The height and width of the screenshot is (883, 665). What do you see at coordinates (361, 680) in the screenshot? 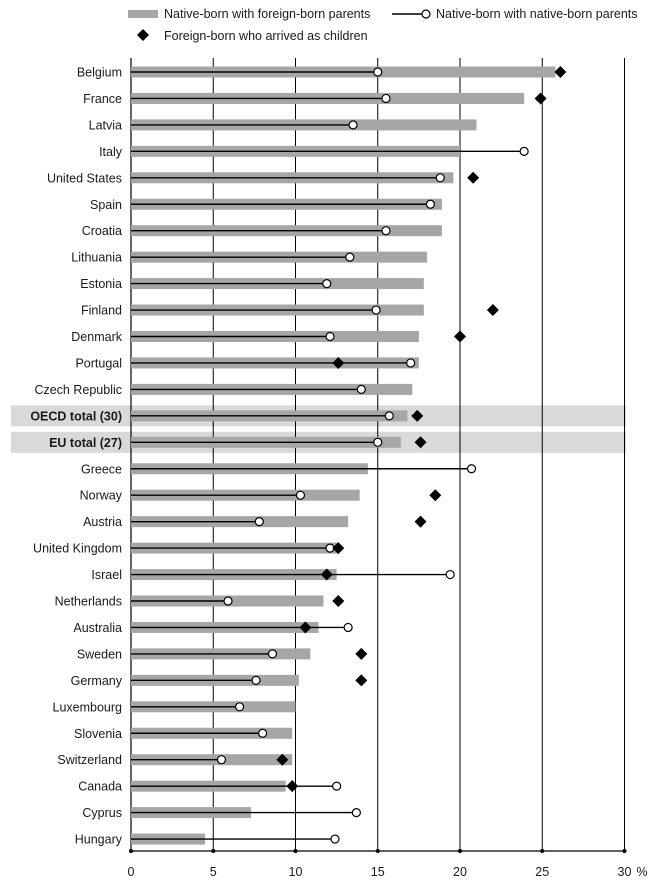
I see `diamond-germany` at bounding box center [361, 680].